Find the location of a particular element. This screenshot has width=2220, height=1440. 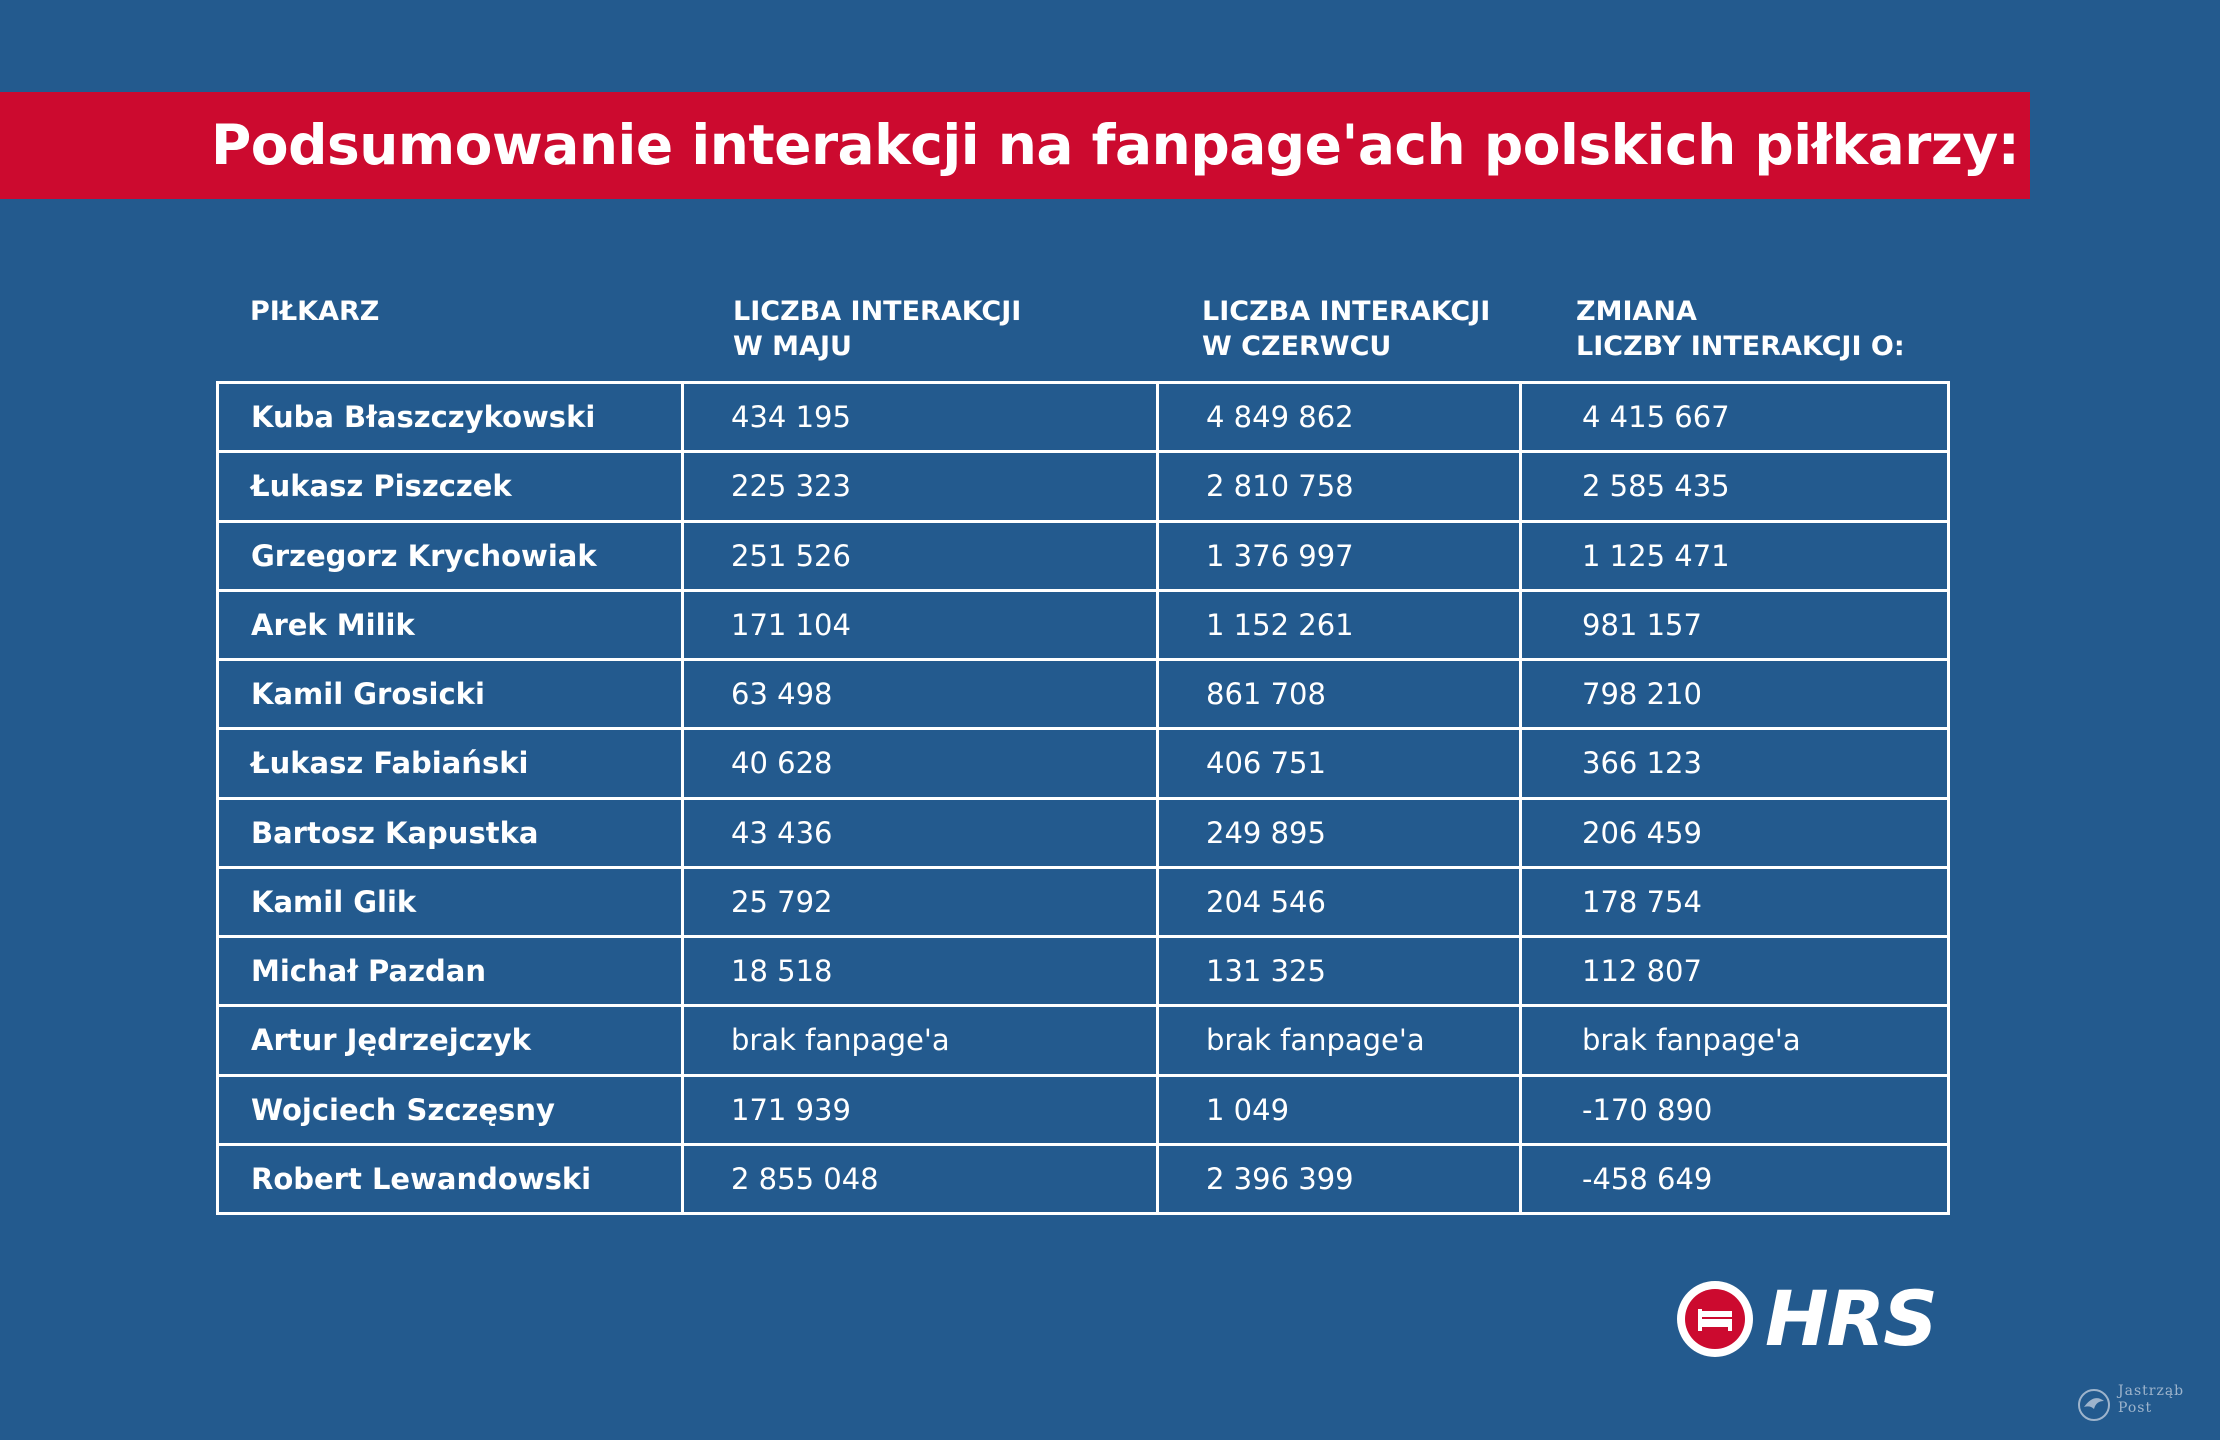

player-name-cell: Kamil Grosicki is located at coordinates (450, 694).